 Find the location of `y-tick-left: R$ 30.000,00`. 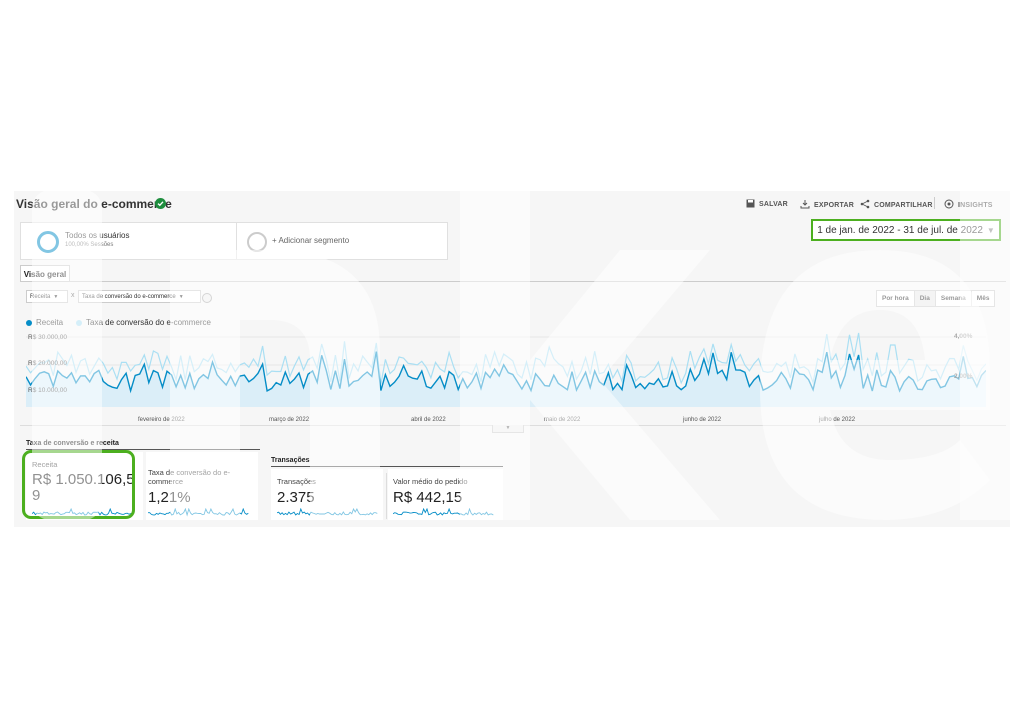

y-tick-left: R$ 30.000,00 is located at coordinates (48, 337).